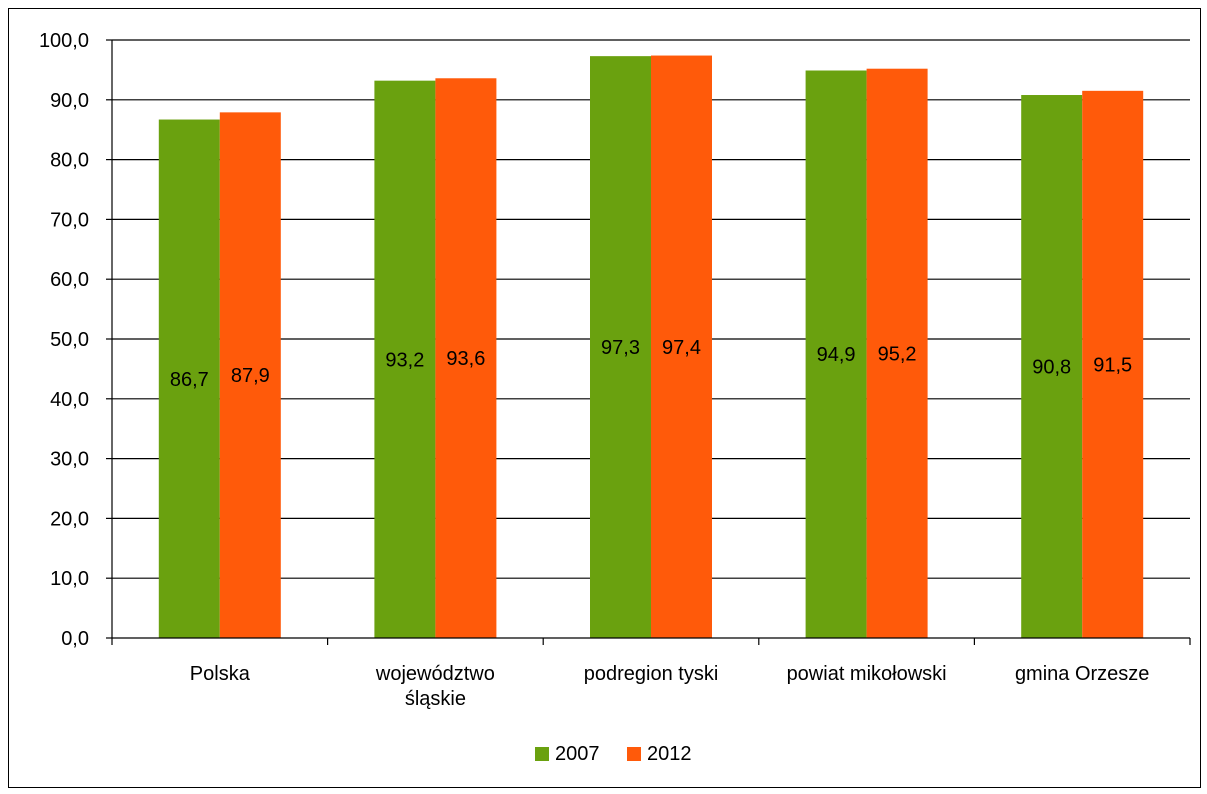 The height and width of the screenshot is (794, 1207). Describe the element at coordinates (542, 754) in the screenshot. I see `legend-swatch-2007` at that location.